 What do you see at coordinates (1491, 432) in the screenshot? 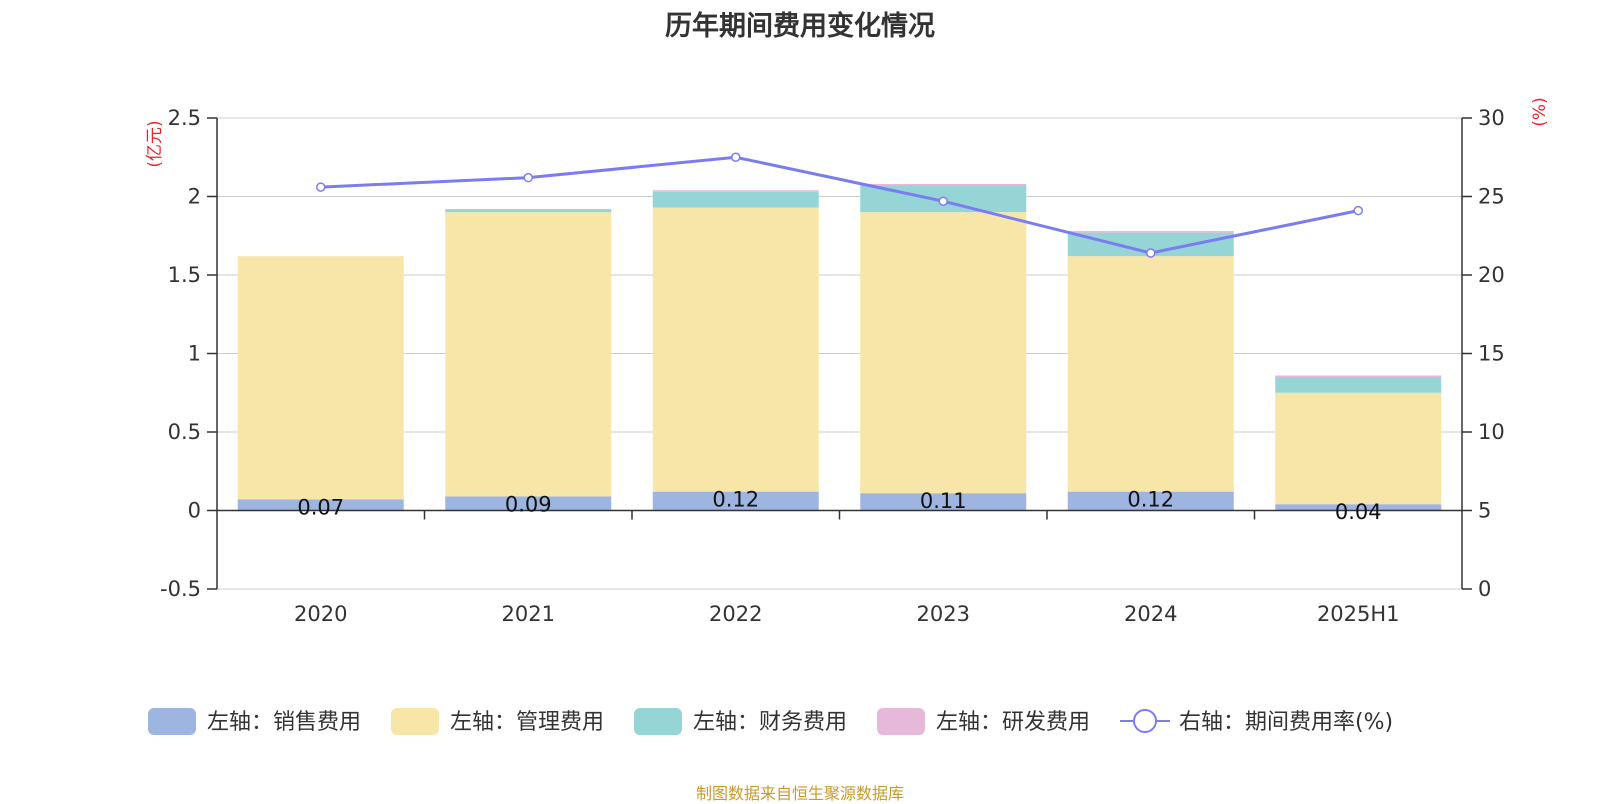
I see `right-axis-tick-label: 10` at bounding box center [1491, 432].